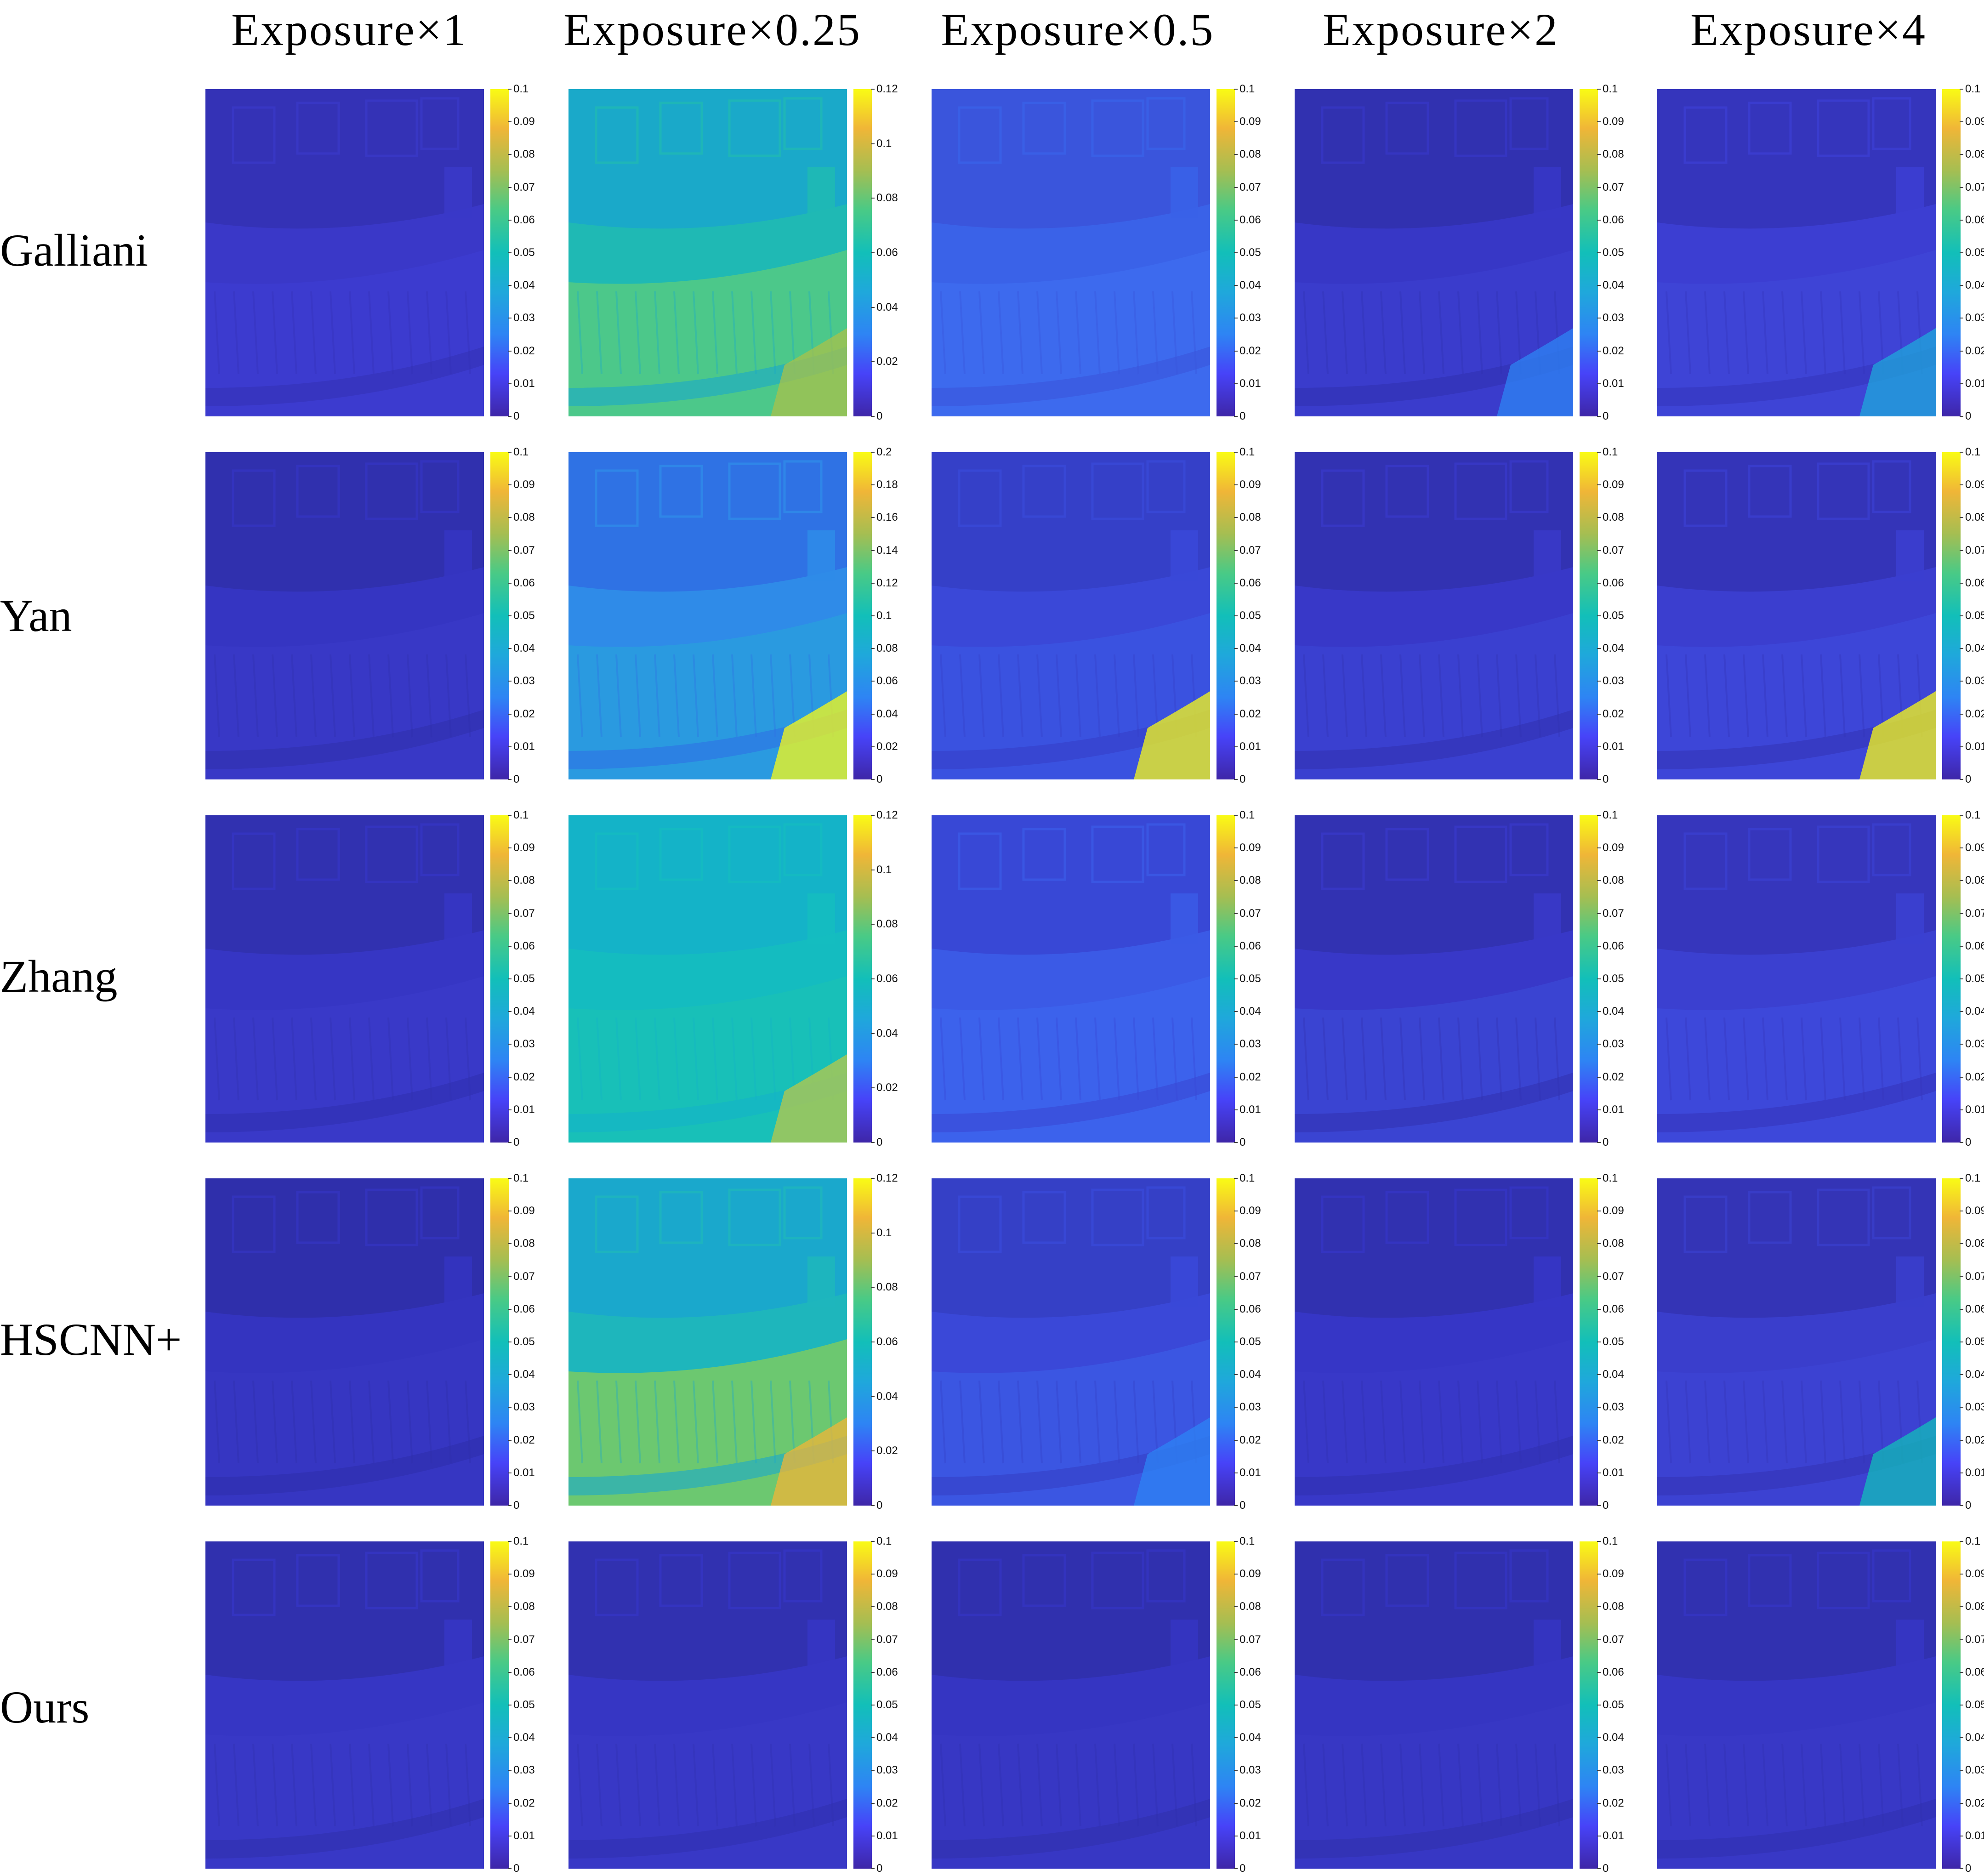  Describe the element at coordinates (1972, 1077) in the screenshot. I see `colorbar-tick-label: 0.02` at that location.